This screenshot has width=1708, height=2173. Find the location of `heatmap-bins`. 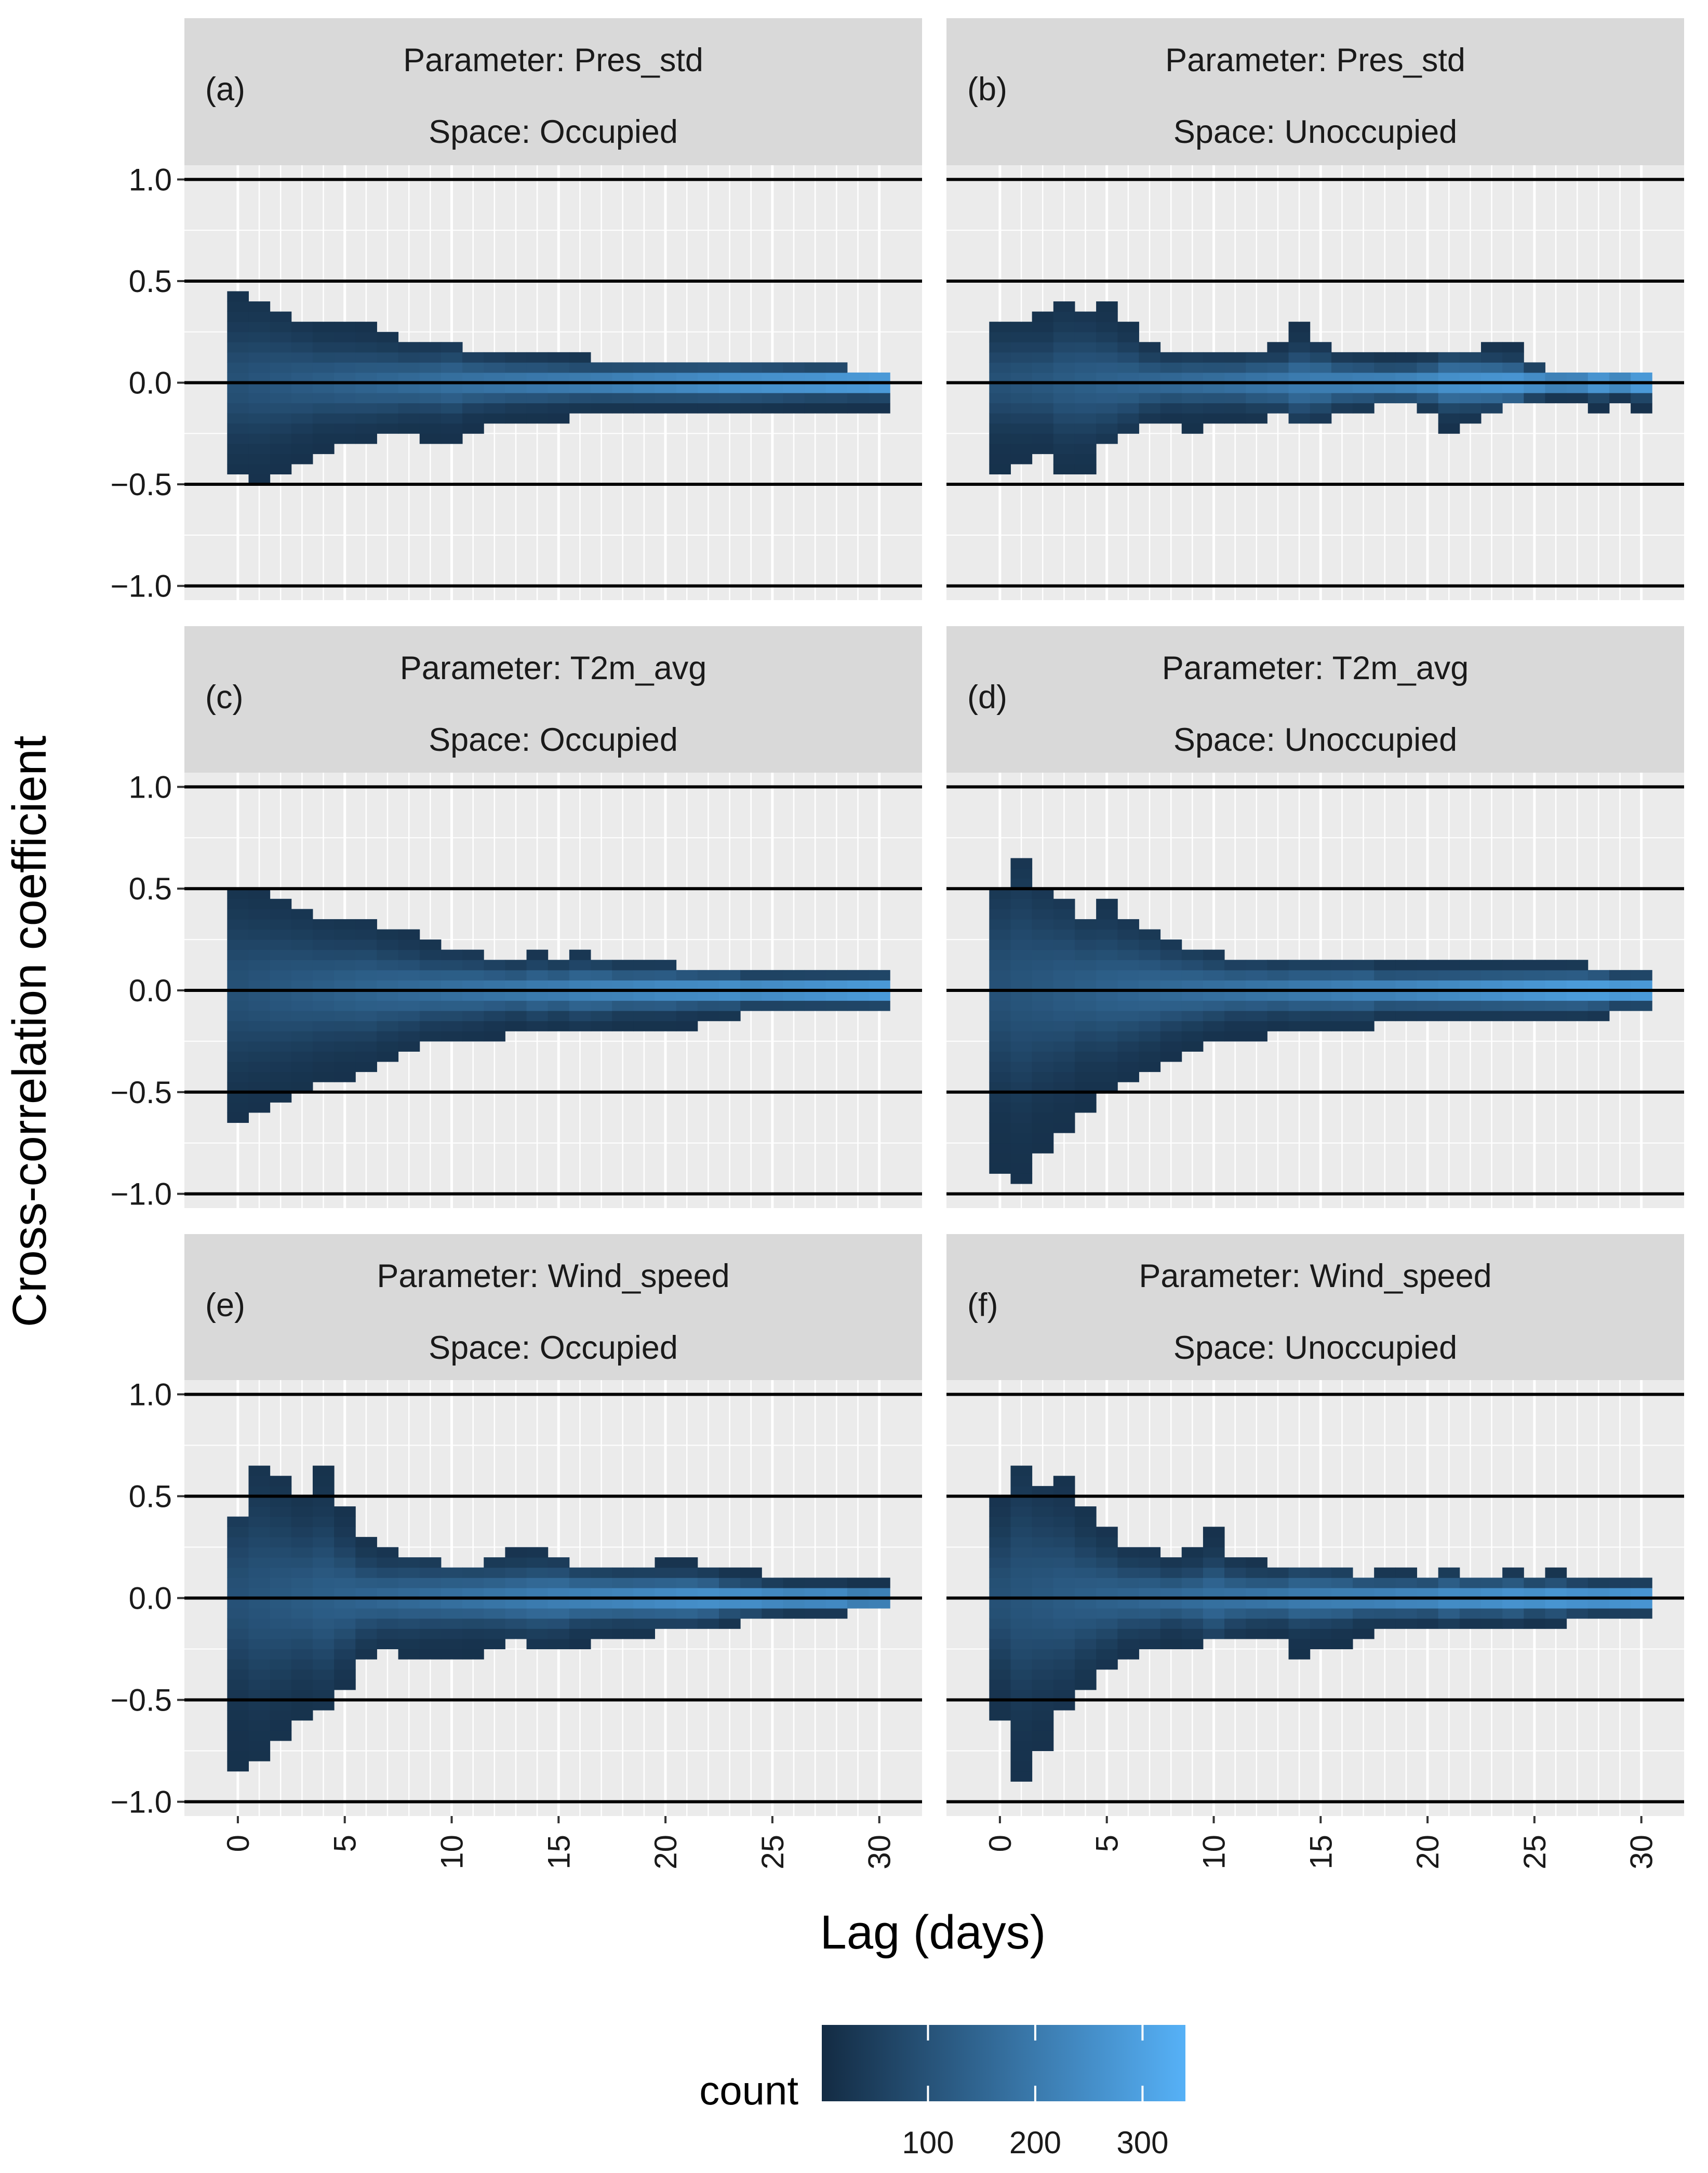

heatmap-bins is located at coordinates (558, 1006).